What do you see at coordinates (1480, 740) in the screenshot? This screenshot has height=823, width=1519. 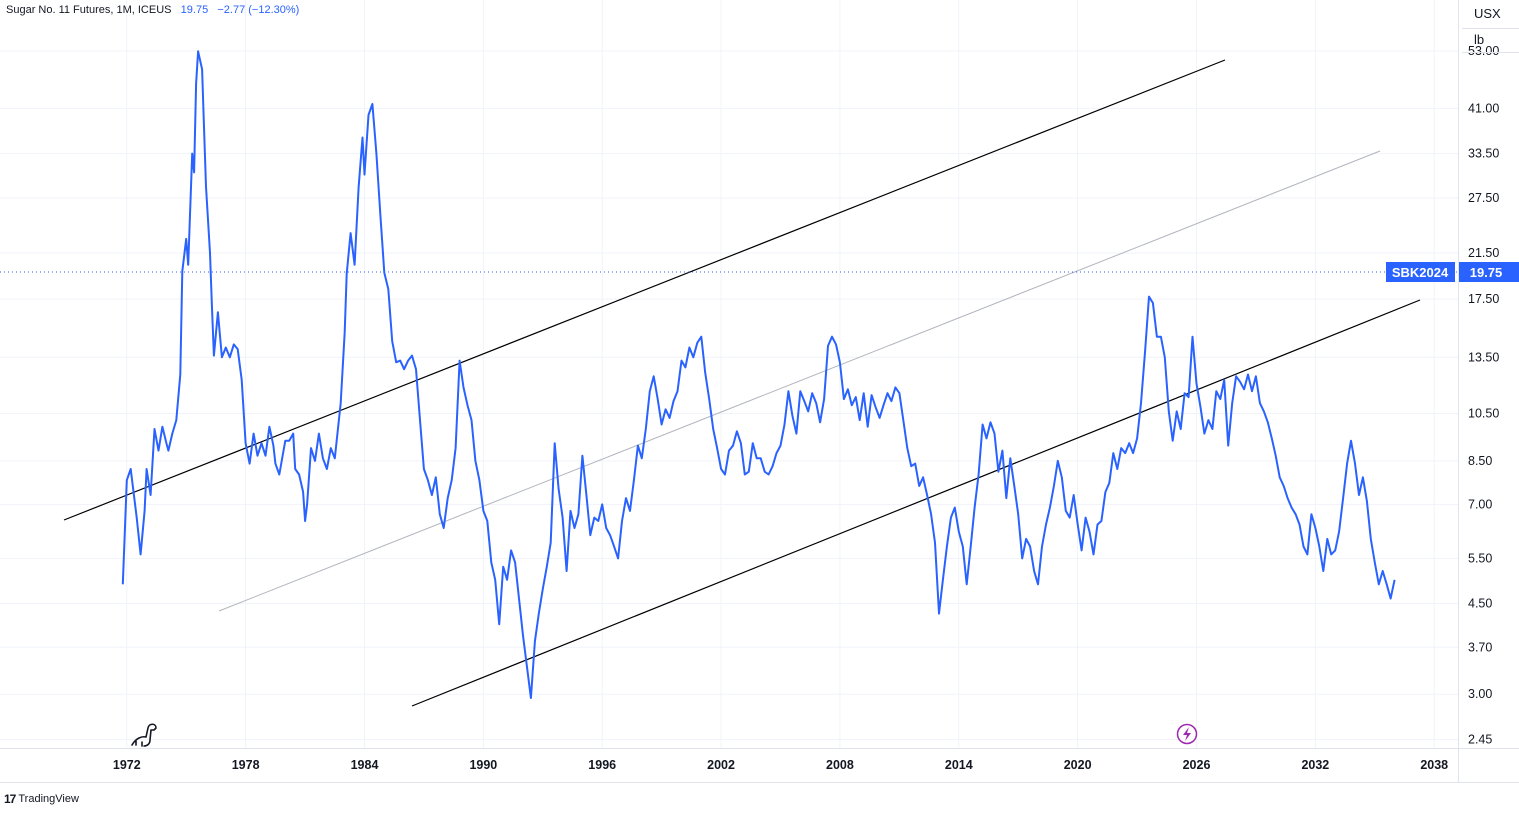 I see `y-tick-label: 2.45` at bounding box center [1480, 740].